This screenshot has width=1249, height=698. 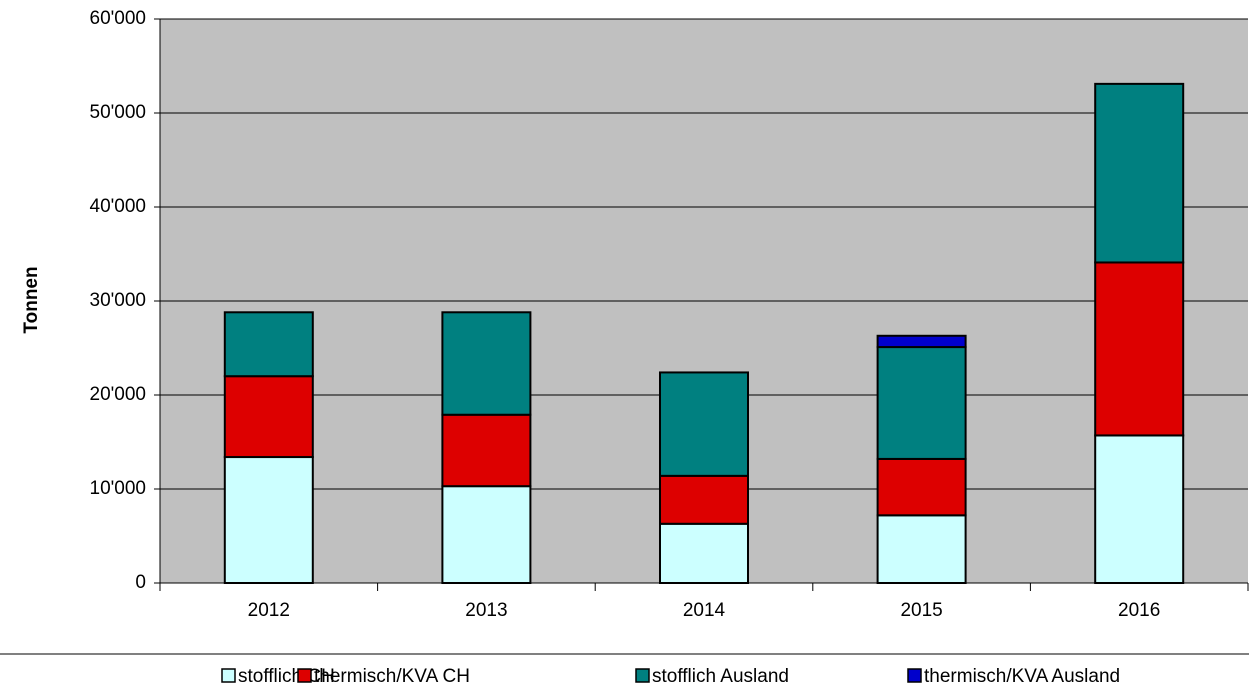 I want to click on legend-label: thermisch/KVA Ausland, so click(x=1022, y=676).